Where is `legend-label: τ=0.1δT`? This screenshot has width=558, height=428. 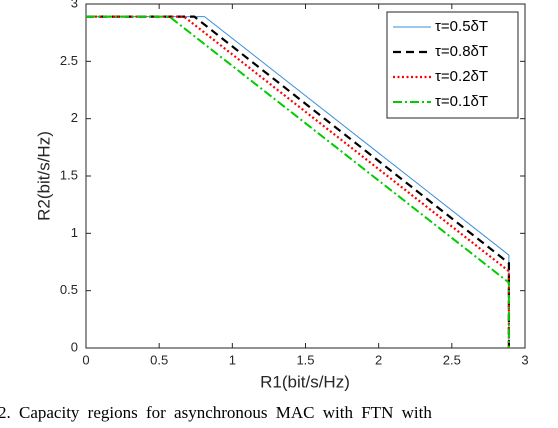 legend-label: τ=0.1δT is located at coordinates (461, 101).